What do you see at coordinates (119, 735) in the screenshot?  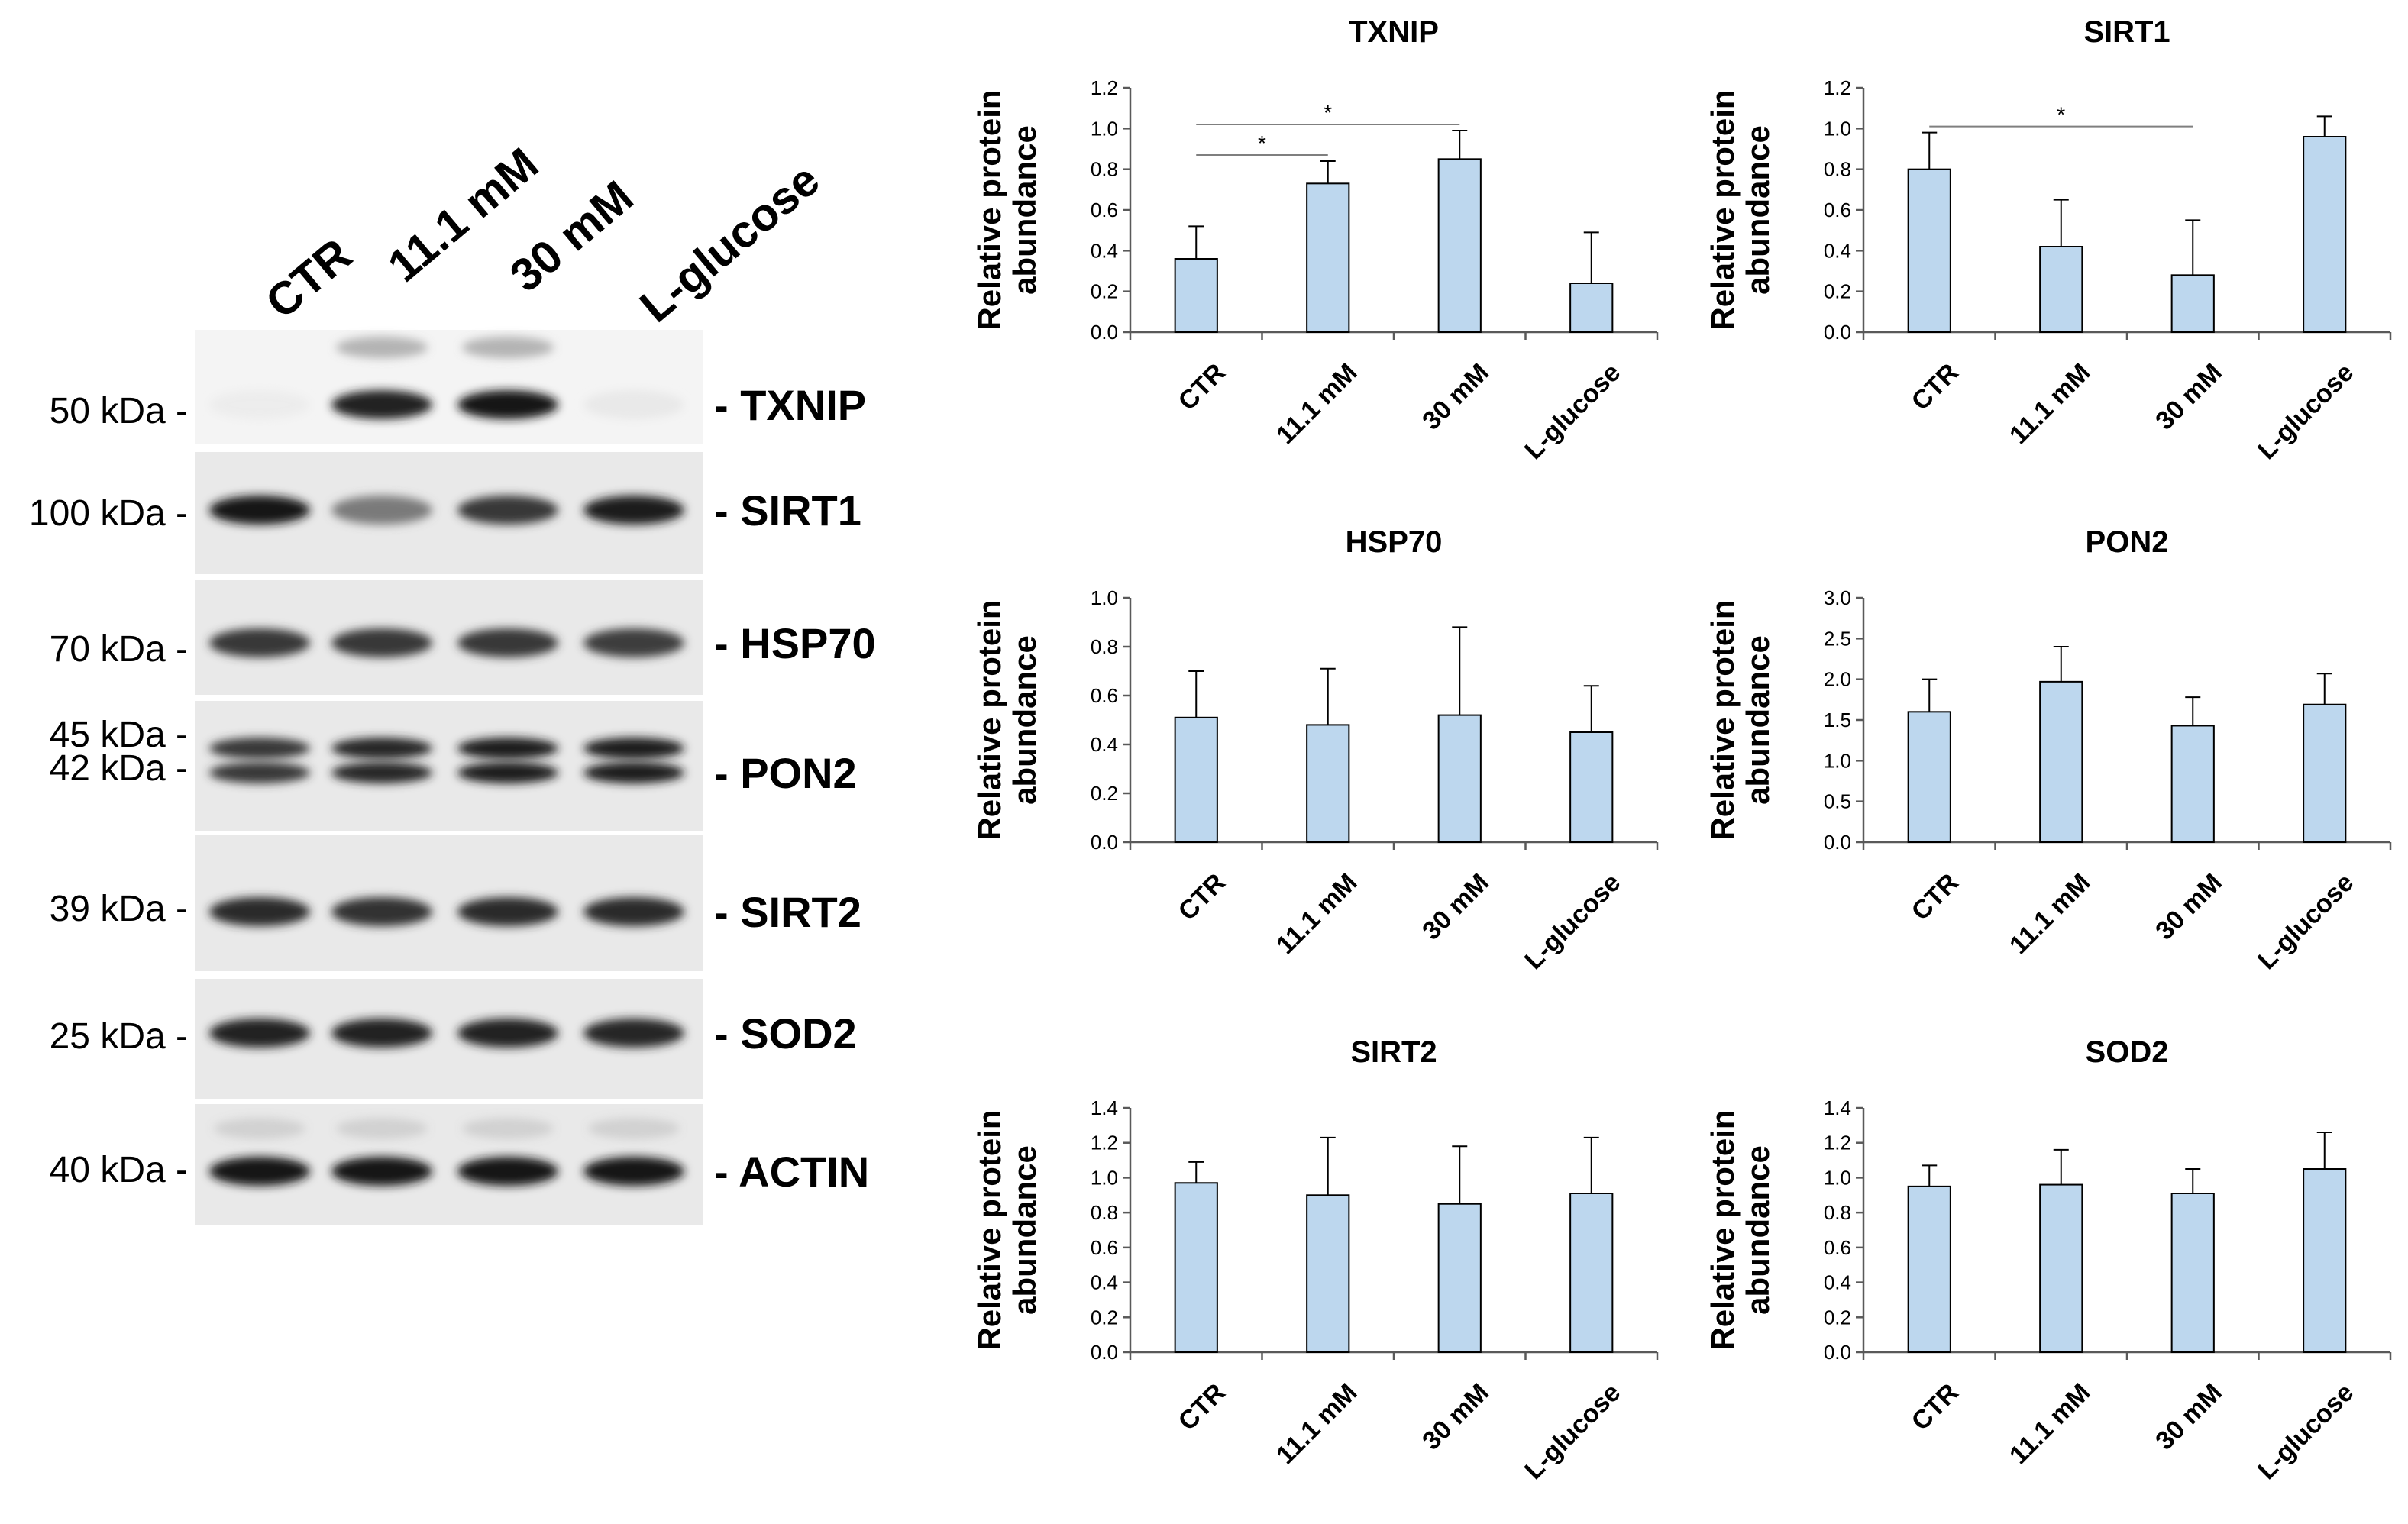 I see `marker-label: 45 kDa -` at bounding box center [119, 735].